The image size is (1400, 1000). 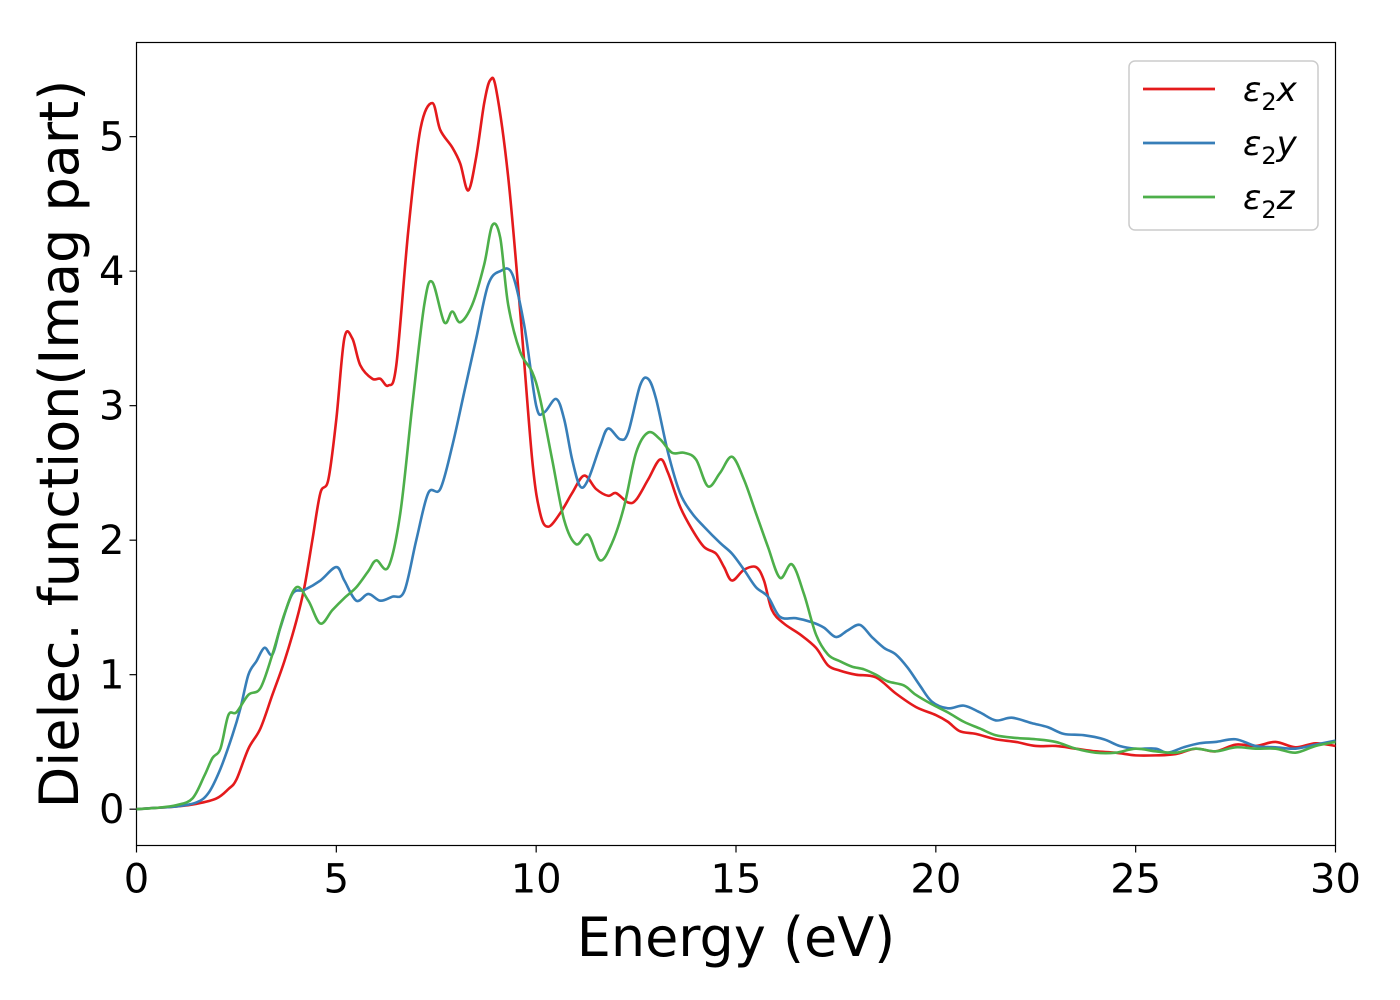 I want to click on y-axis-label: Dielec. function(Imag part), so click(x=59, y=444).